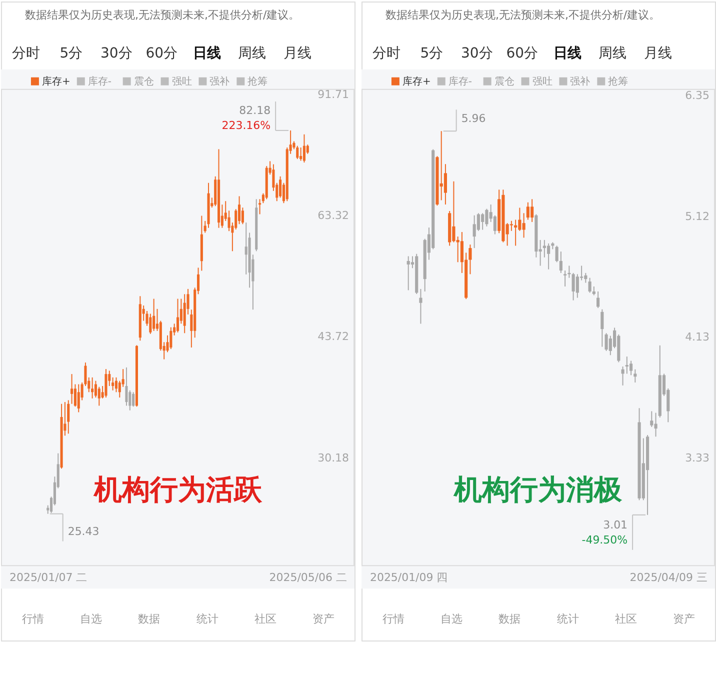  Describe the element at coordinates (334, 95) in the screenshot. I see `y-tick-label: 91.71` at that location.